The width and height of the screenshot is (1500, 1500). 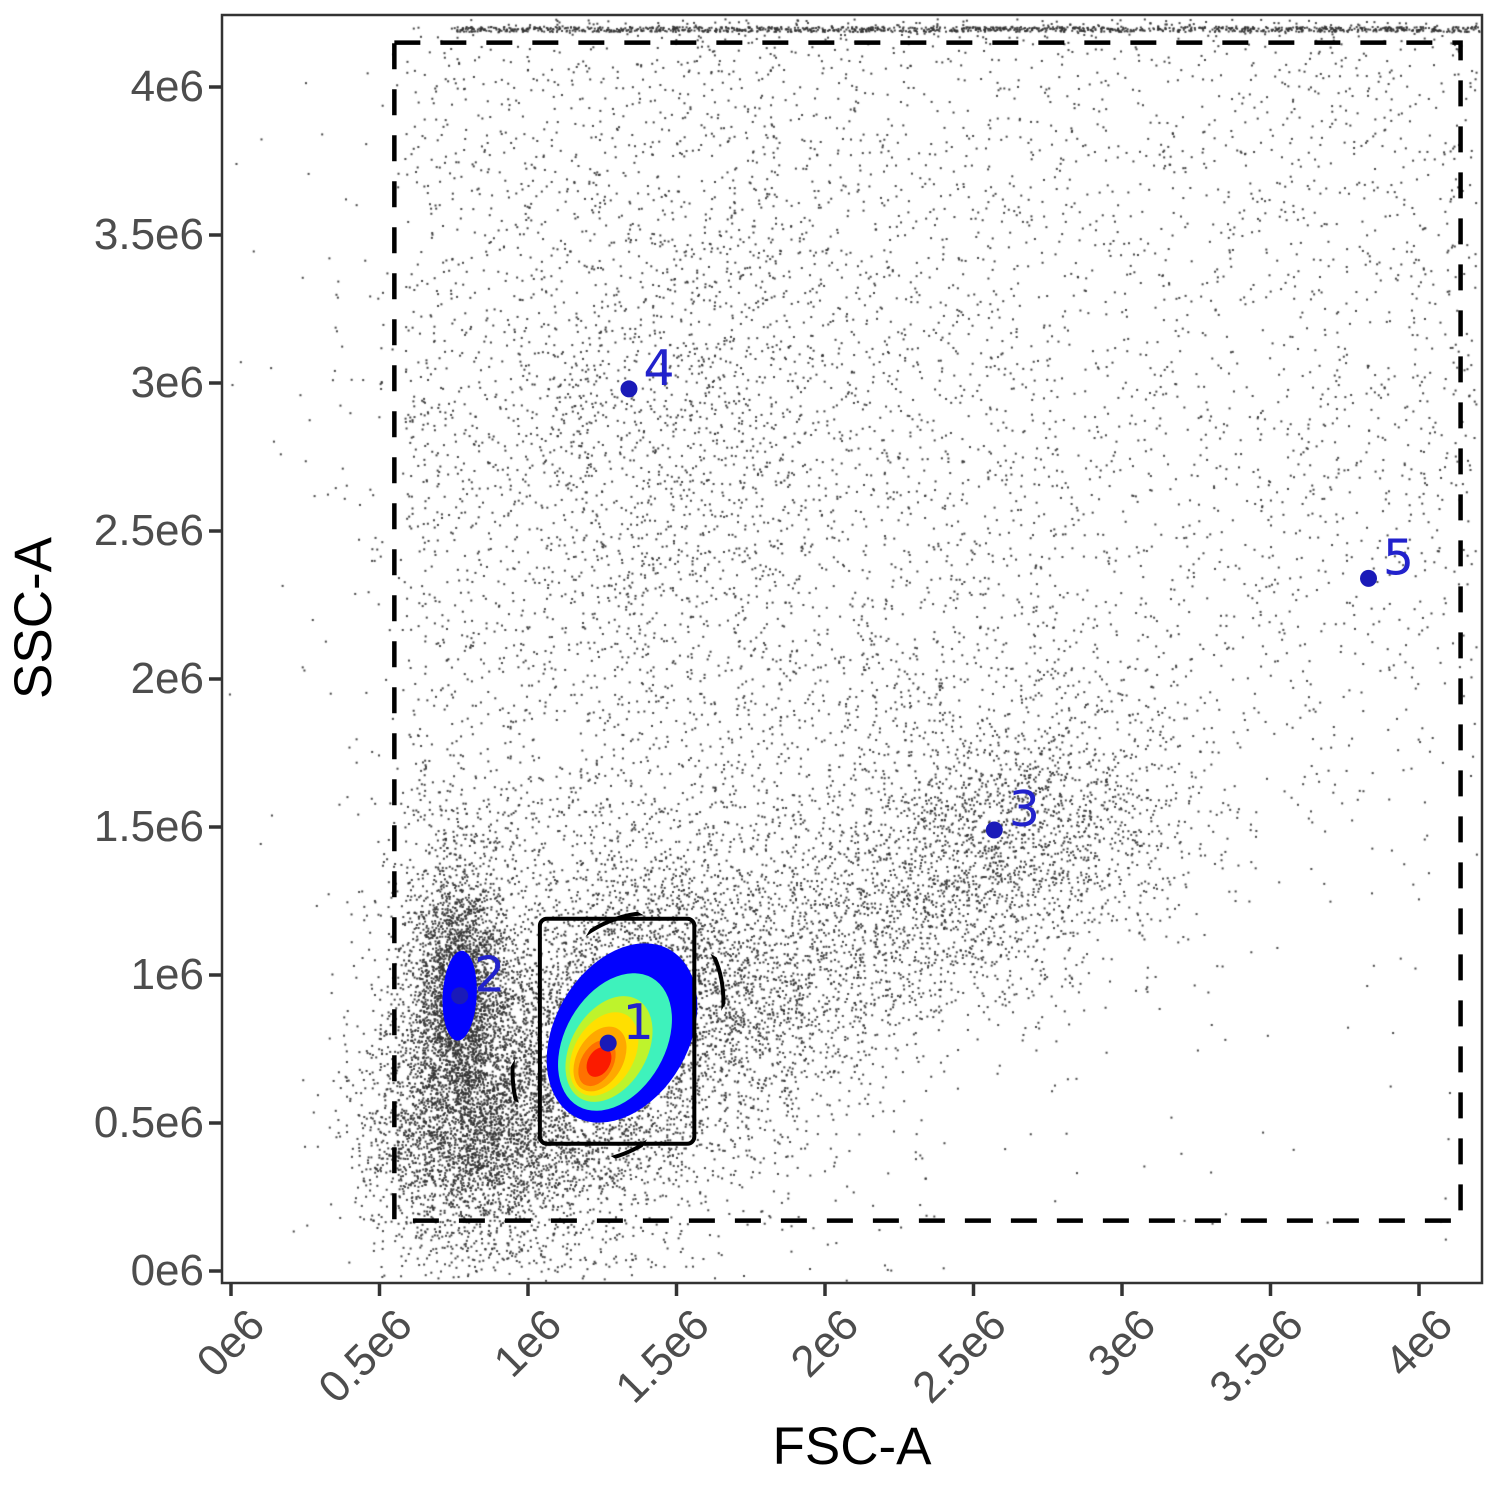 I want to click on cluster-5-center-dot, so click(x=1369, y=578).